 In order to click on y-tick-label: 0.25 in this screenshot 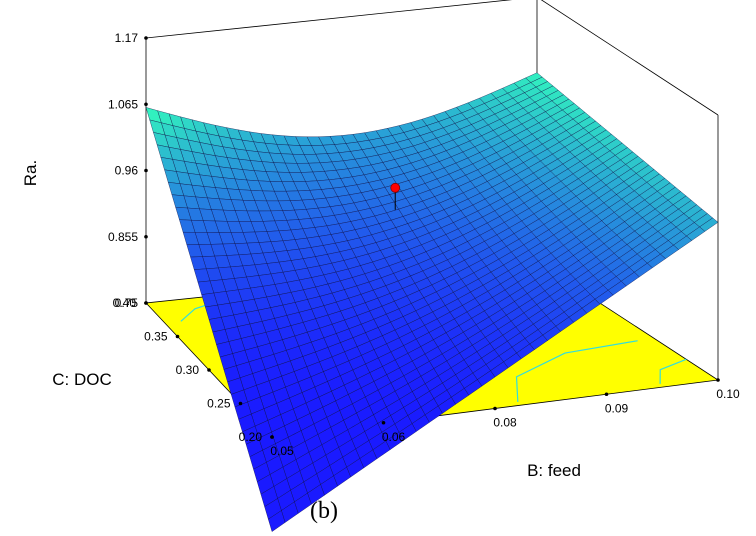, I will do `click(219, 404)`.